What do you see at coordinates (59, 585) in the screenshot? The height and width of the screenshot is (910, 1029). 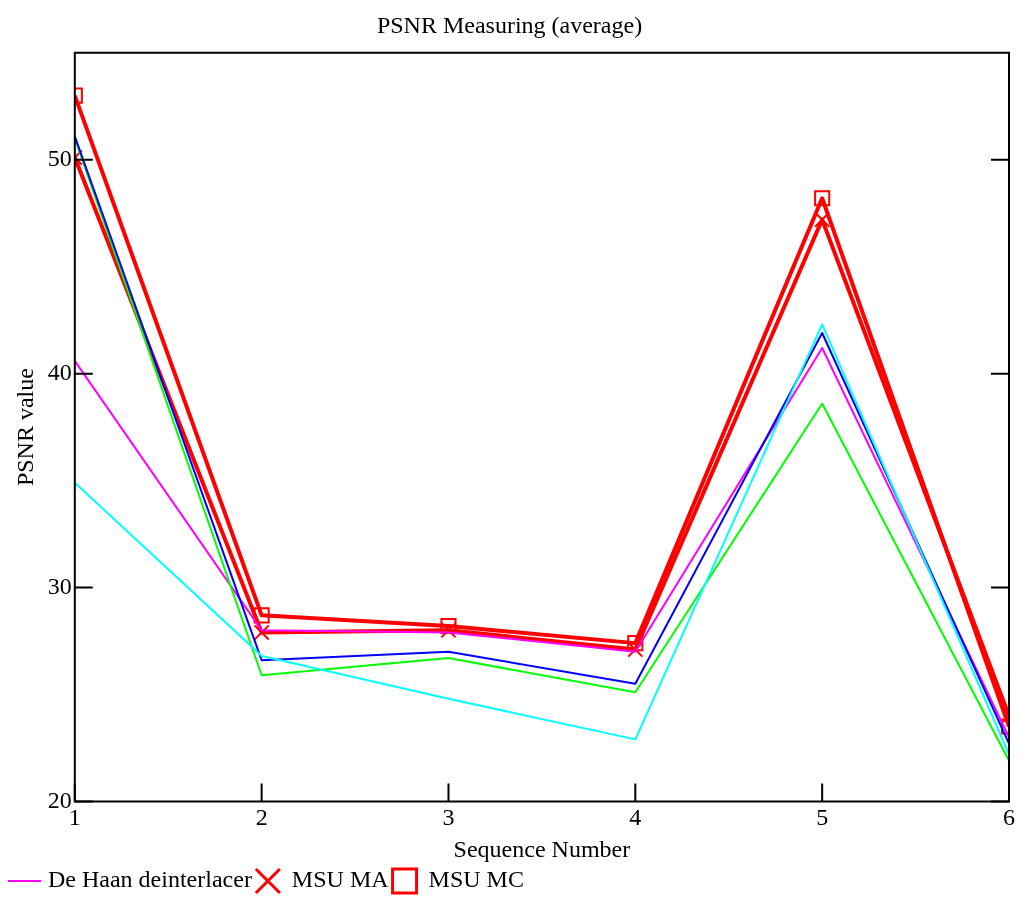 I see `y-tick-label: 30` at bounding box center [59, 585].